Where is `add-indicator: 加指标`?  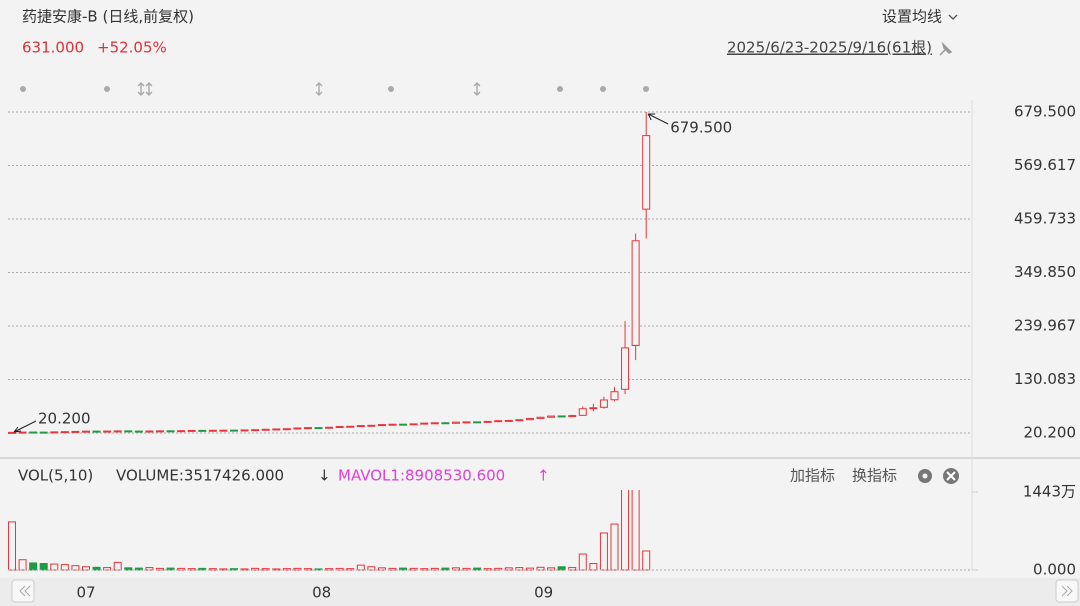
add-indicator: 加指标 is located at coordinates (812, 476).